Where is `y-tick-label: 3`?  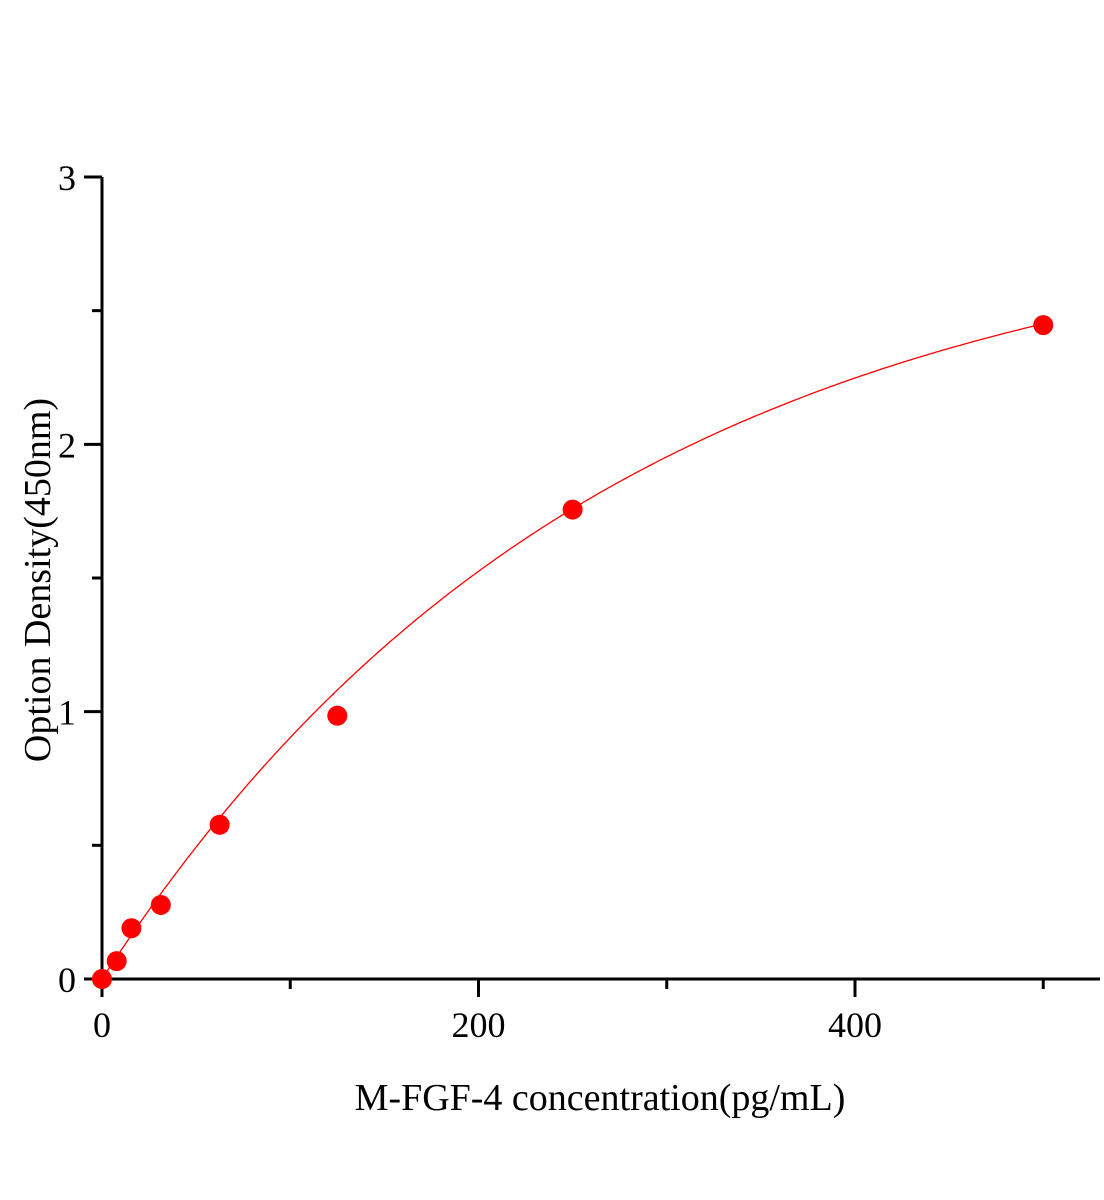
y-tick-label: 3 is located at coordinates (67, 178).